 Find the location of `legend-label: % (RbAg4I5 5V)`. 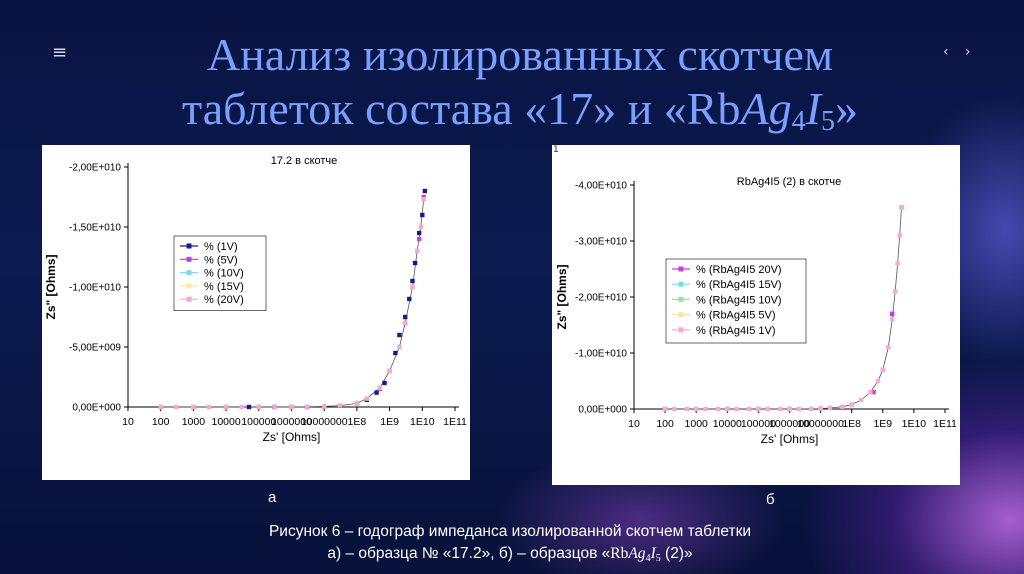

legend-label: % (RbAg4I5 5V) is located at coordinates (735, 316).